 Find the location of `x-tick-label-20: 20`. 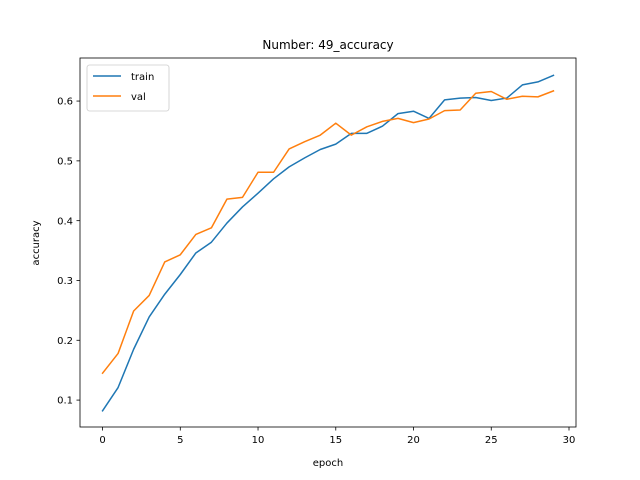

x-tick-label-20: 20 is located at coordinates (413, 440).